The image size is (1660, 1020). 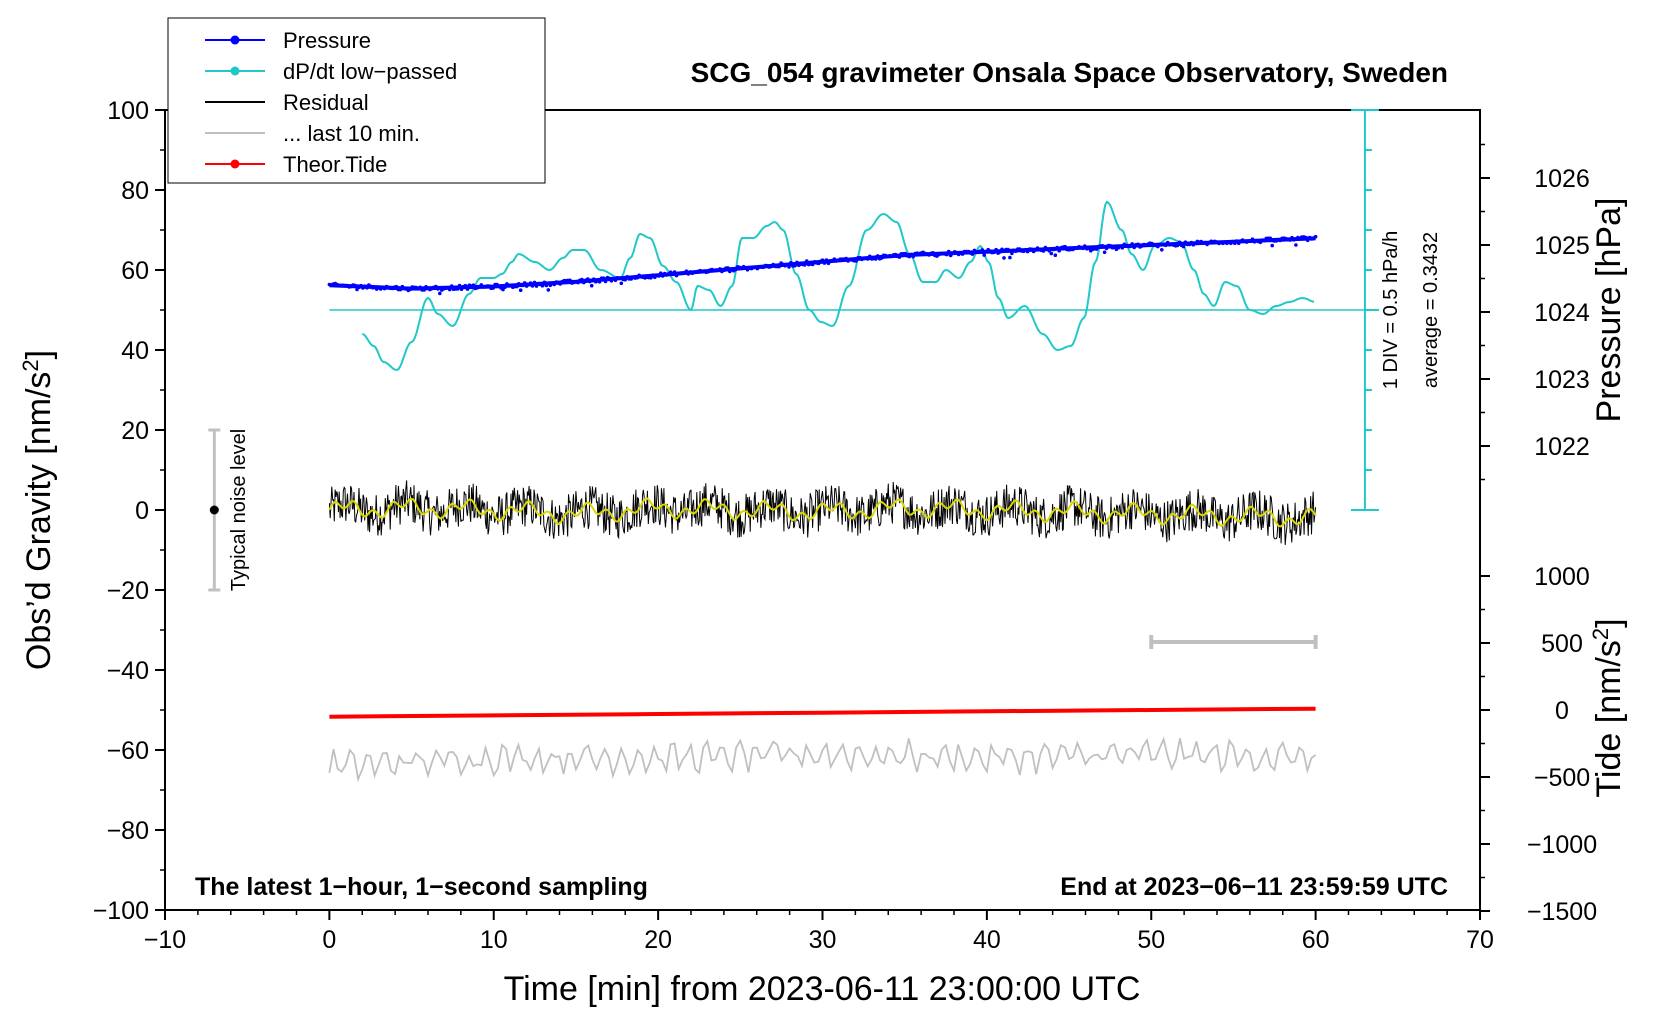 What do you see at coordinates (335, 164) in the screenshot?
I see `legend-label: Theor.Tide` at bounding box center [335, 164].